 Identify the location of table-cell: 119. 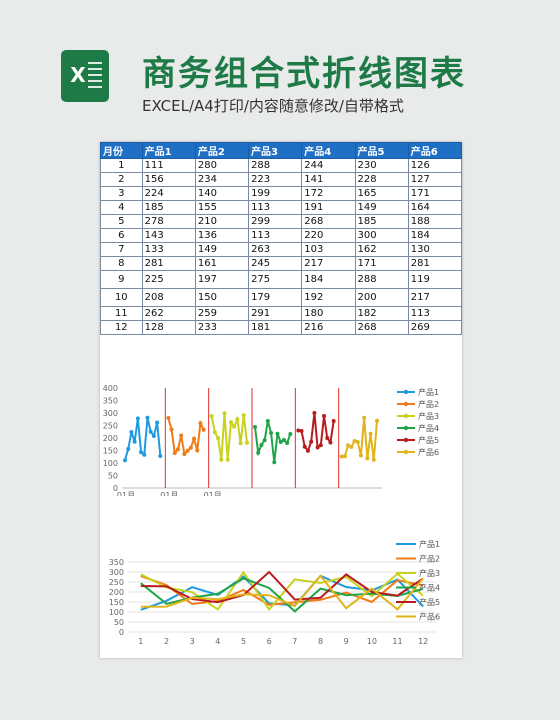
(435, 279).